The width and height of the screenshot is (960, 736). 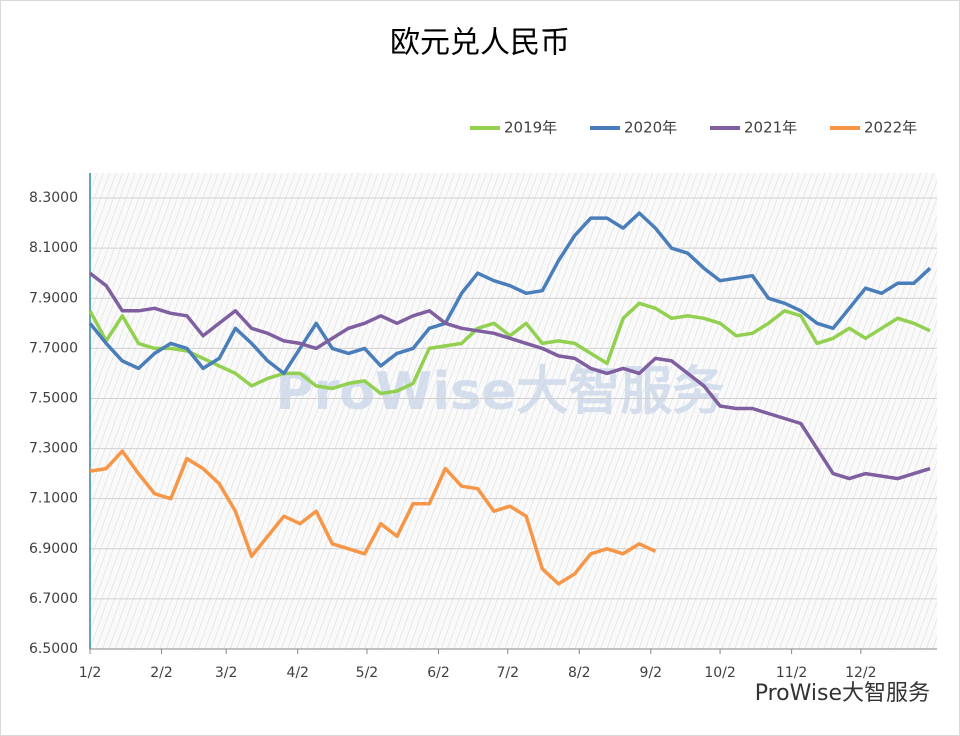 What do you see at coordinates (53, 198) in the screenshot?
I see `y-tick-label: 8.3000` at bounding box center [53, 198].